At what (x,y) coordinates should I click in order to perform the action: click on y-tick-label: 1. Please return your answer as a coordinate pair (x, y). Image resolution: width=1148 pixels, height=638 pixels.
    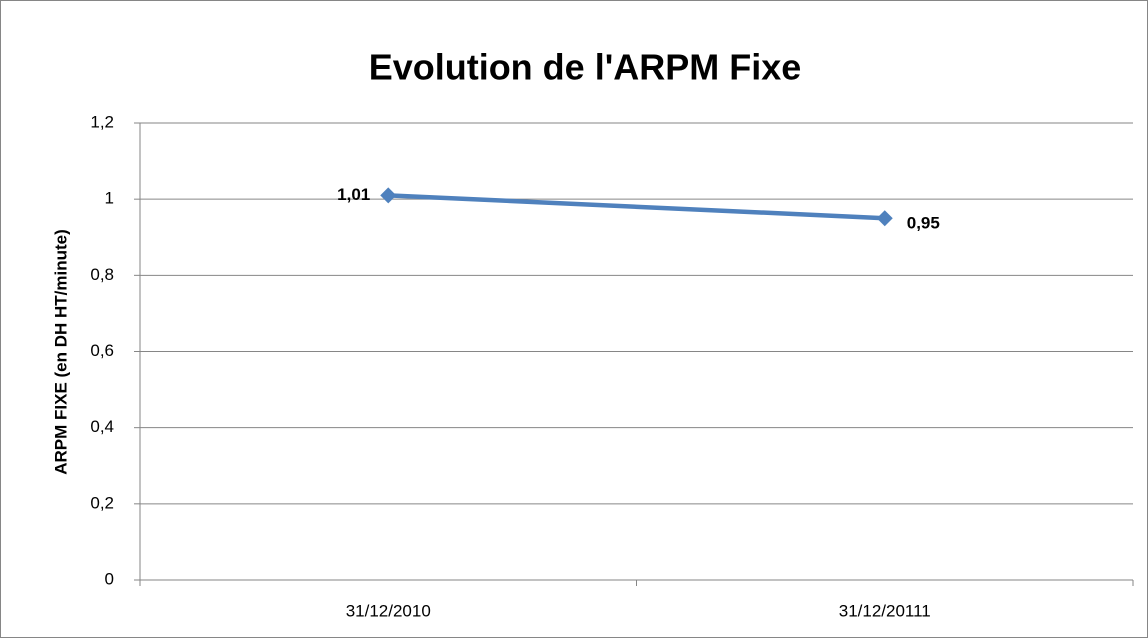
    Looking at the image, I should click on (109, 198).